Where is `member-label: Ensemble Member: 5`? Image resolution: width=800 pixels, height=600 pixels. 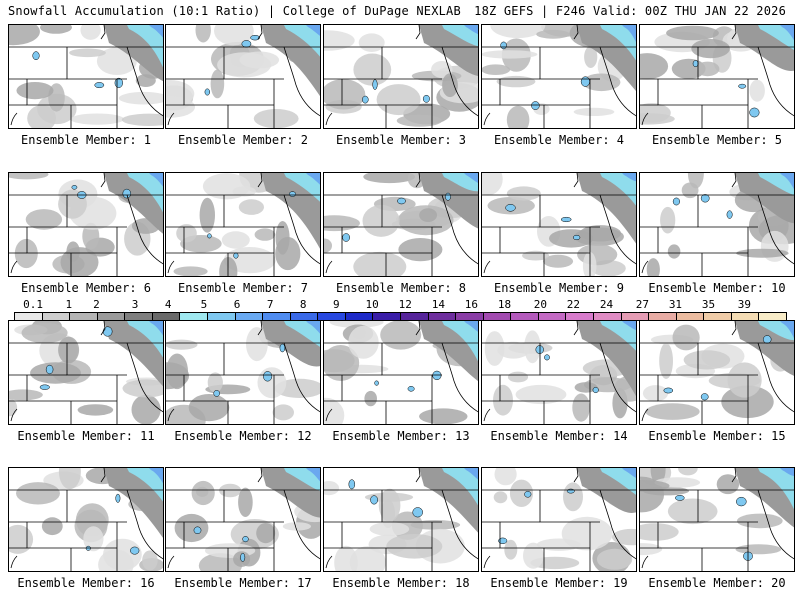
member-label: Ensemble Member: 5 is located at coordinates (717, 140).